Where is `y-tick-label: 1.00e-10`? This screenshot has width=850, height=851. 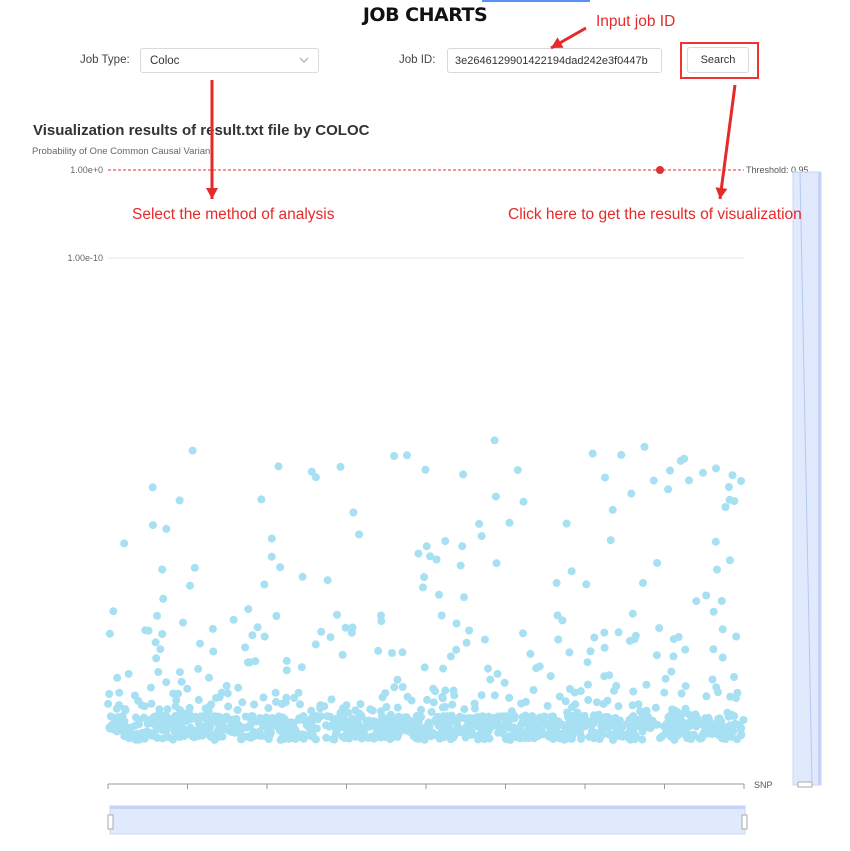
y-tick-label: 1.00e-10 is located at coordinates (85, 258).